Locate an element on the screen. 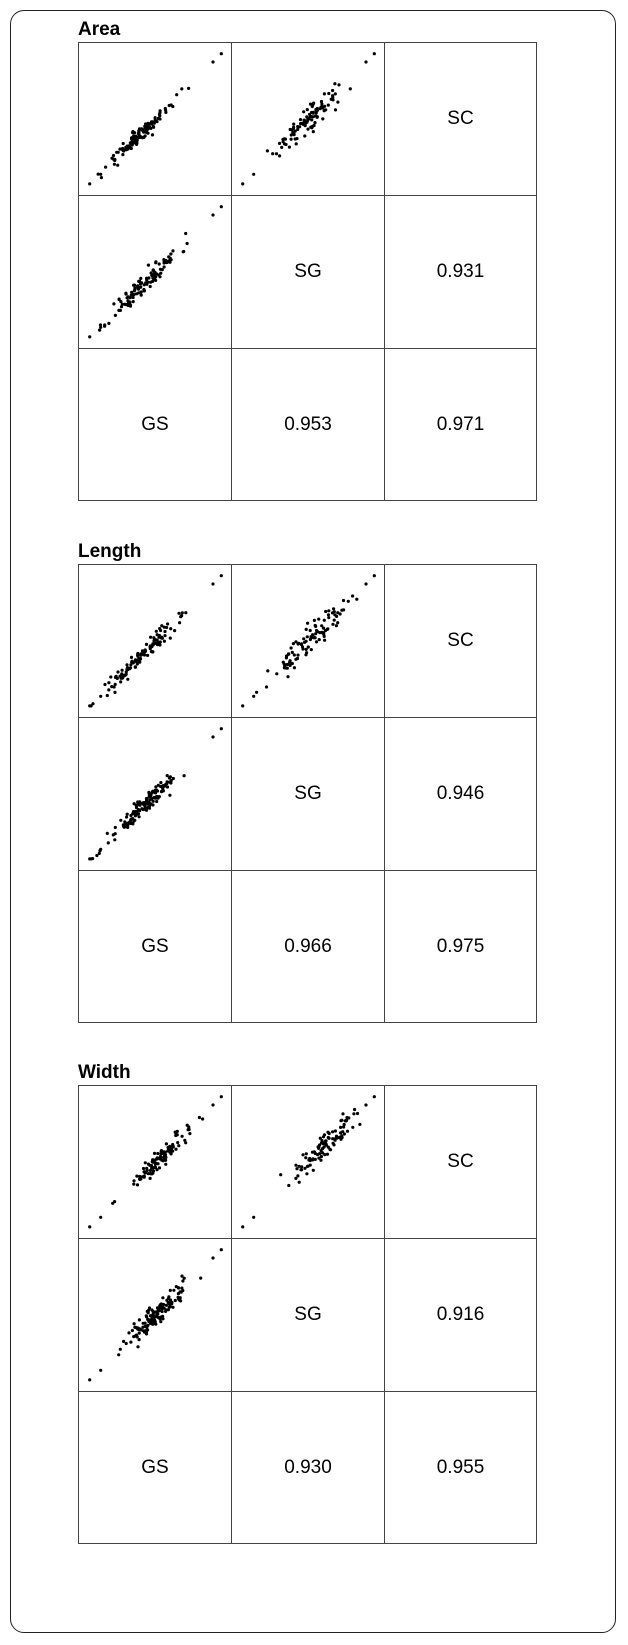 The height and width of the screenshot is (1645, 628). correlation-value: 0.916 is located at coordinates (460, 1315).